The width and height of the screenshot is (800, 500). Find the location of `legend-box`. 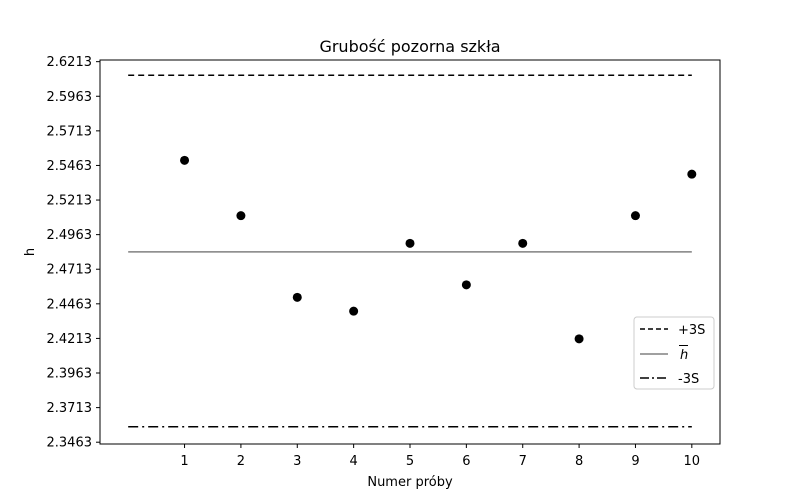

legend-box is located at coordinates (674, 353).